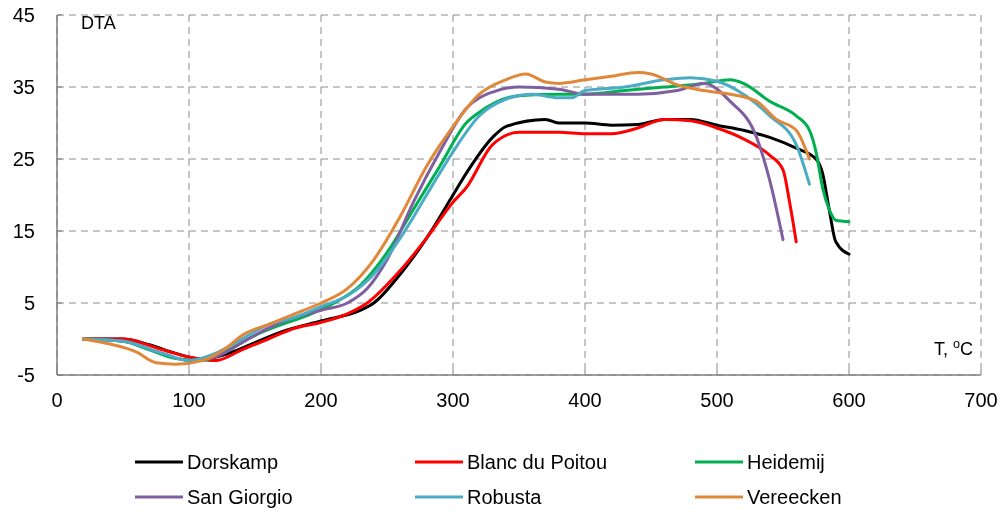 This screenshot has width=1005, height=512. I want to click on y-tick-label: 45, so click(23, 15).